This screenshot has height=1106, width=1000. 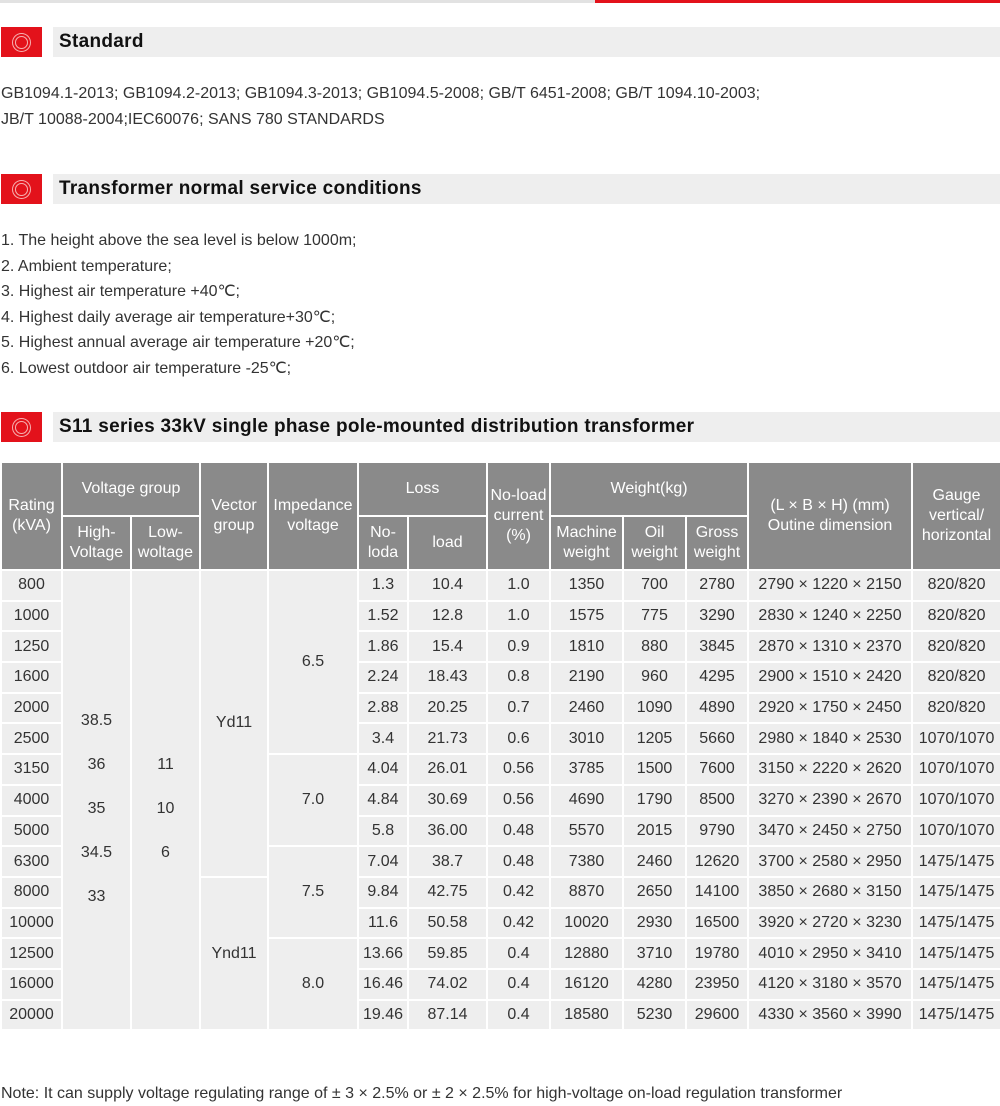 I want to click on cell-load-loss: 12.8, so click(x=447, y=616).